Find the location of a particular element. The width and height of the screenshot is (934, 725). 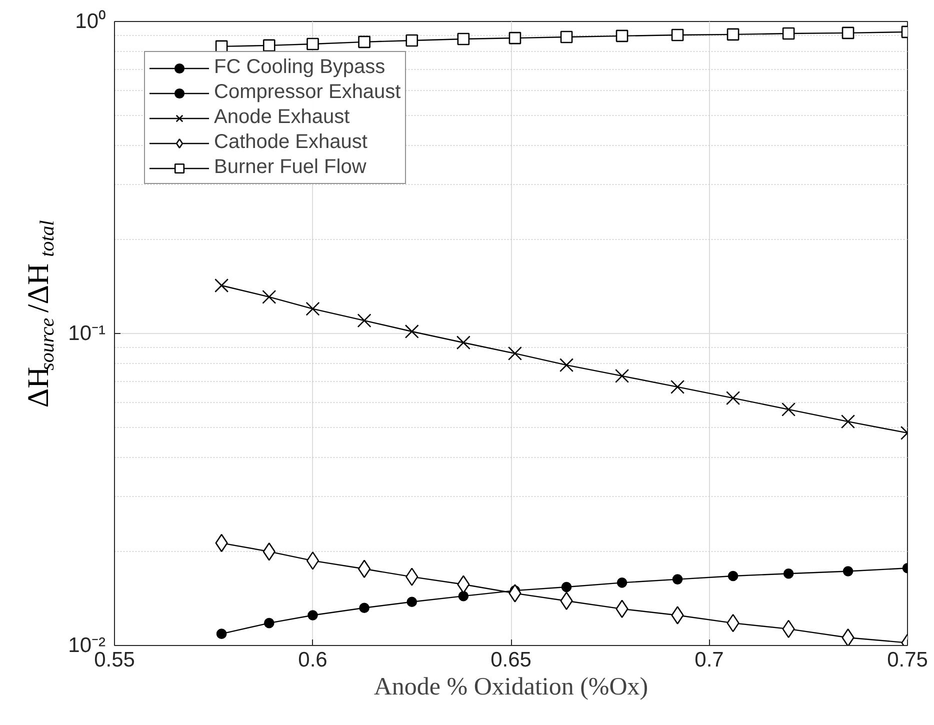

x-tick-label: 0.75 is located at coordinates (907, 660).